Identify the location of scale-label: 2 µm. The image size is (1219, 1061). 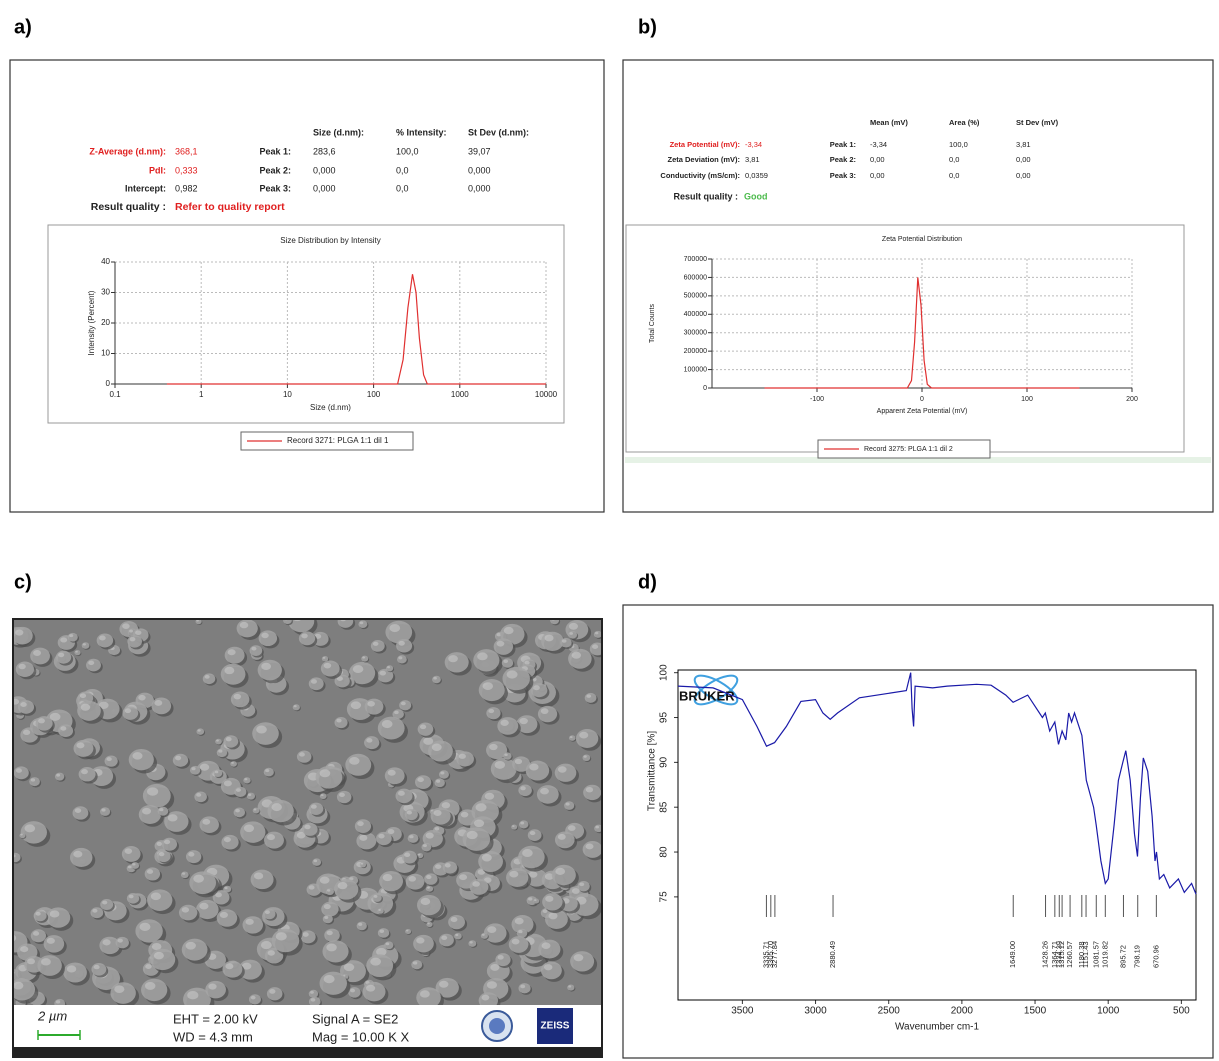
(52, 1015).